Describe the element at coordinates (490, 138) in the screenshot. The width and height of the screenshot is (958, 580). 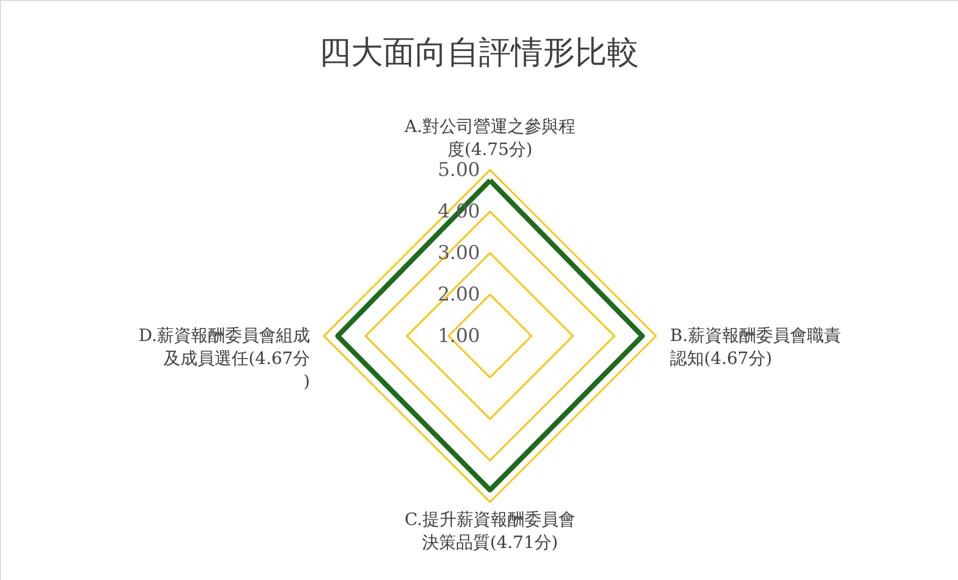
I see `spoke-label: A.對公司營運之參與程度(4.75分)` at that location.